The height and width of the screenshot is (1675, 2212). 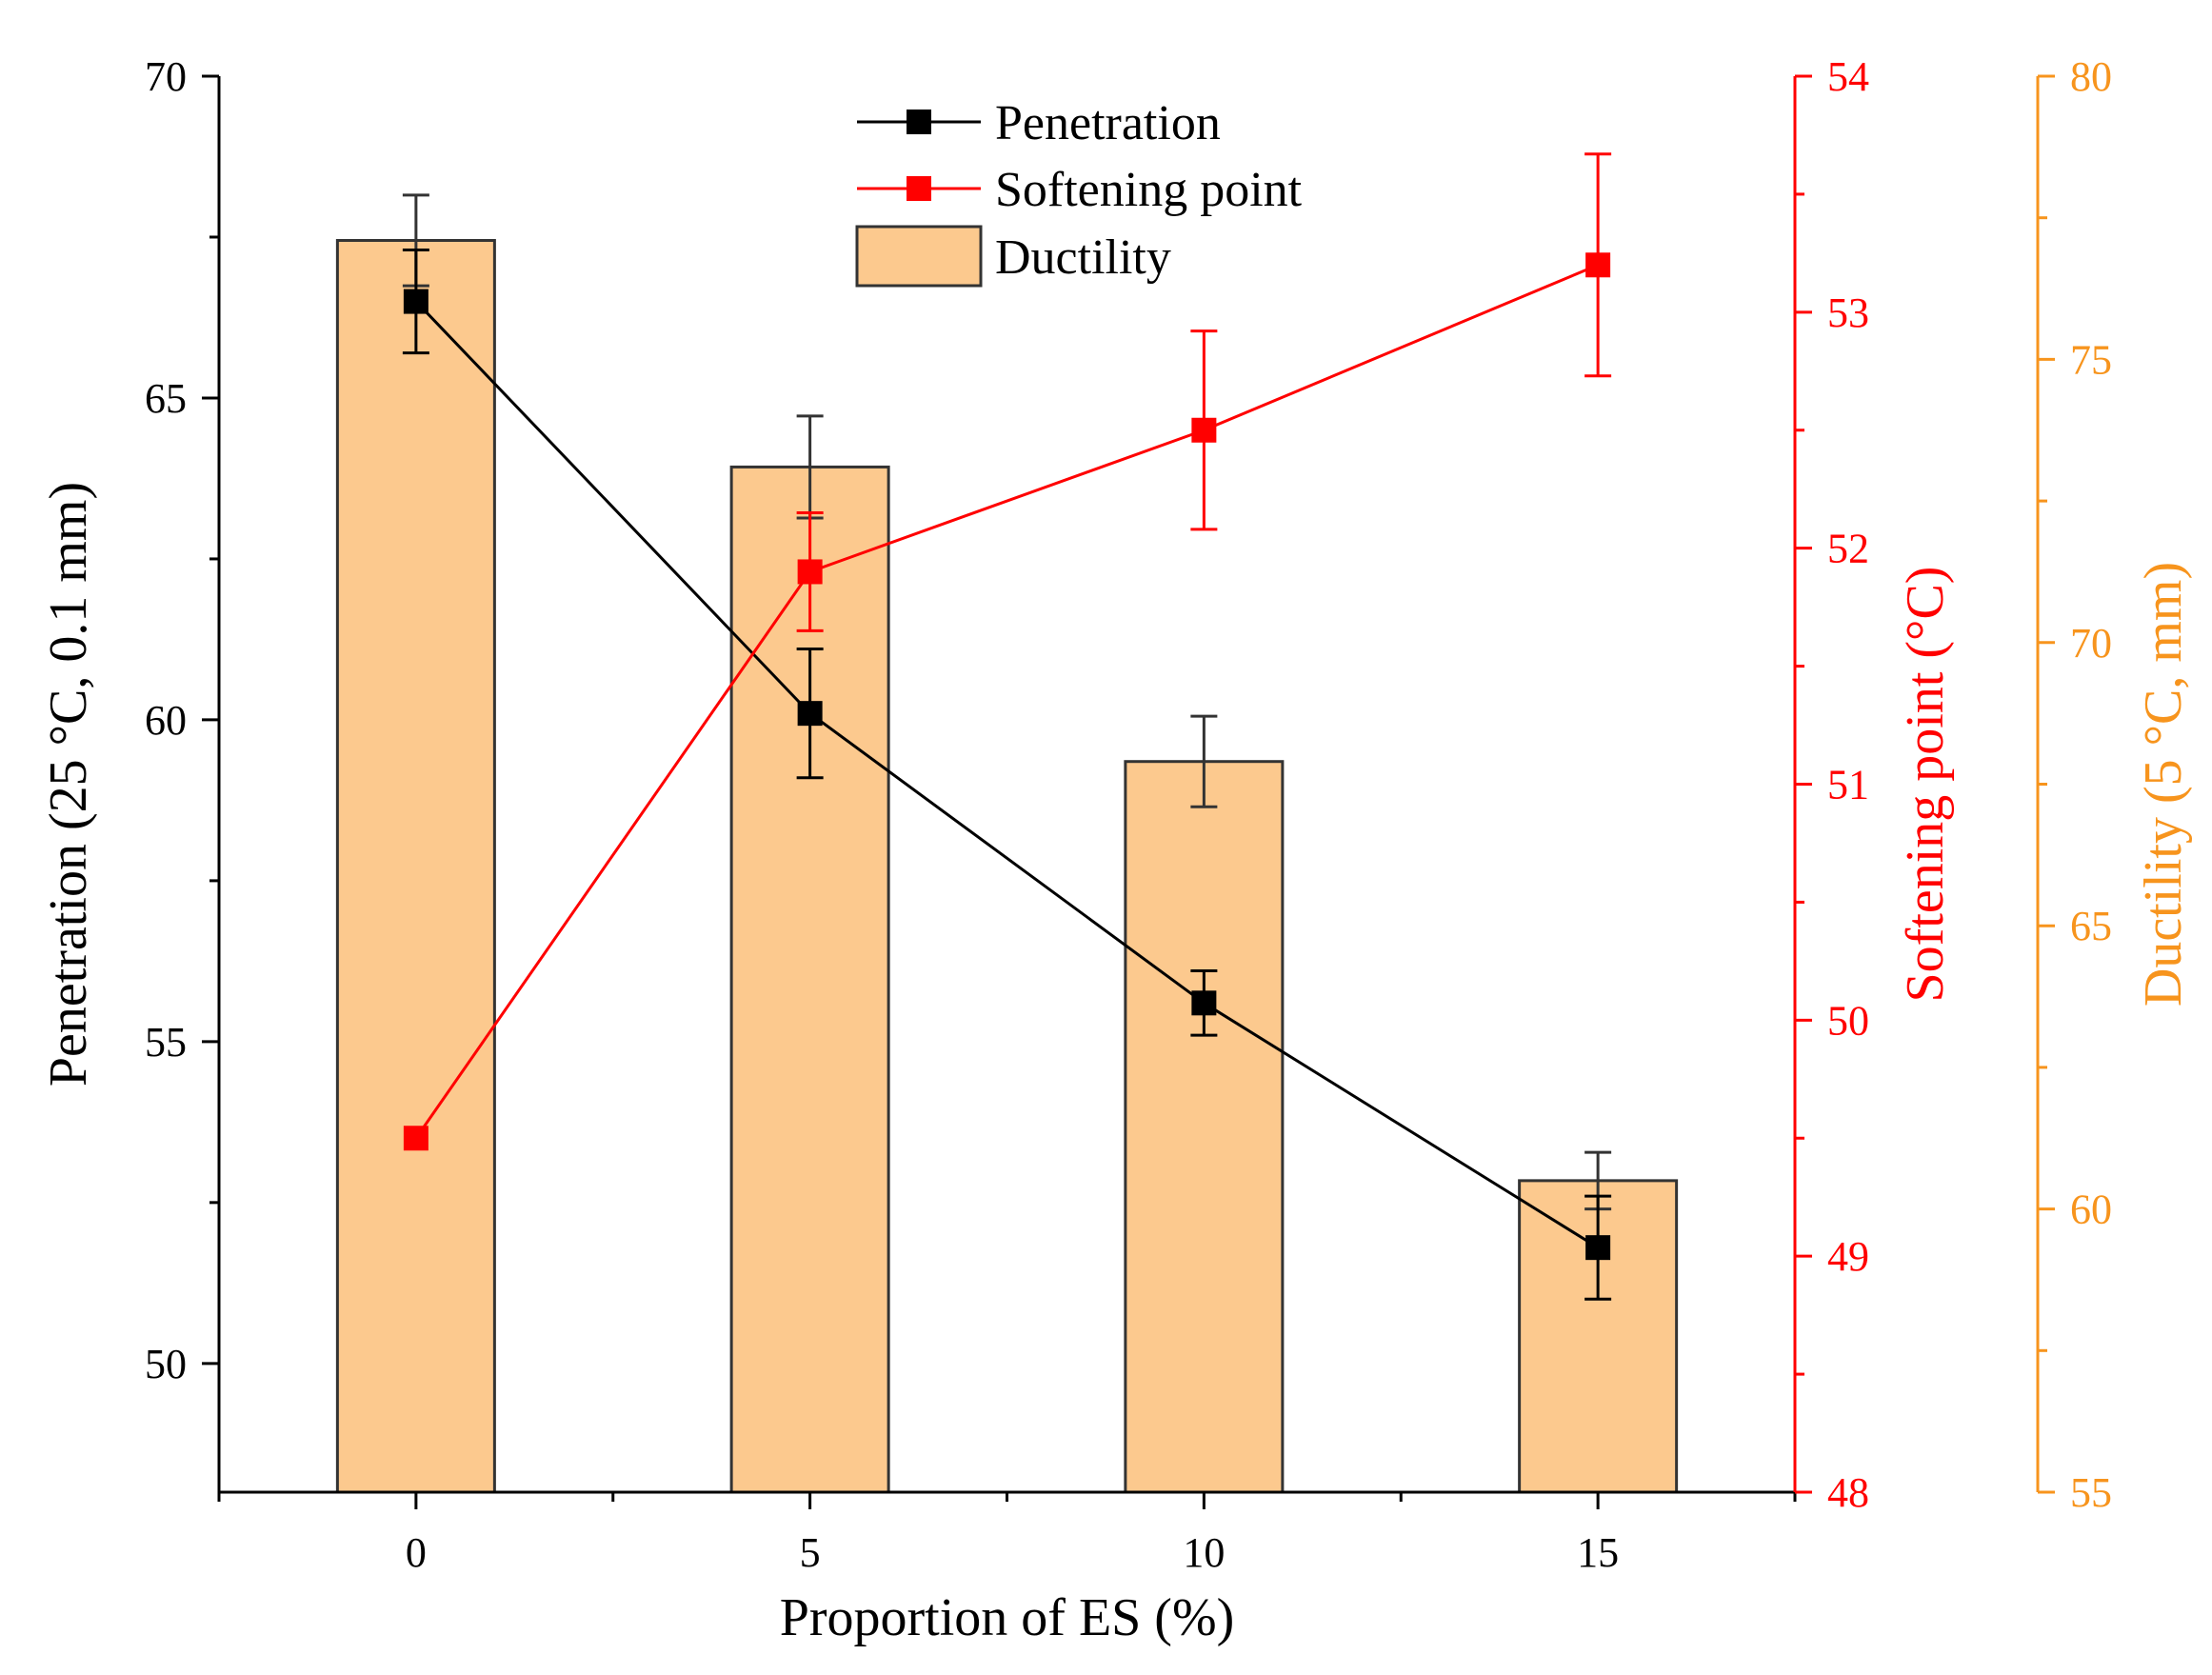 I want to click on y-ductility-tick-label: 70, so click(x=2091, y=643).